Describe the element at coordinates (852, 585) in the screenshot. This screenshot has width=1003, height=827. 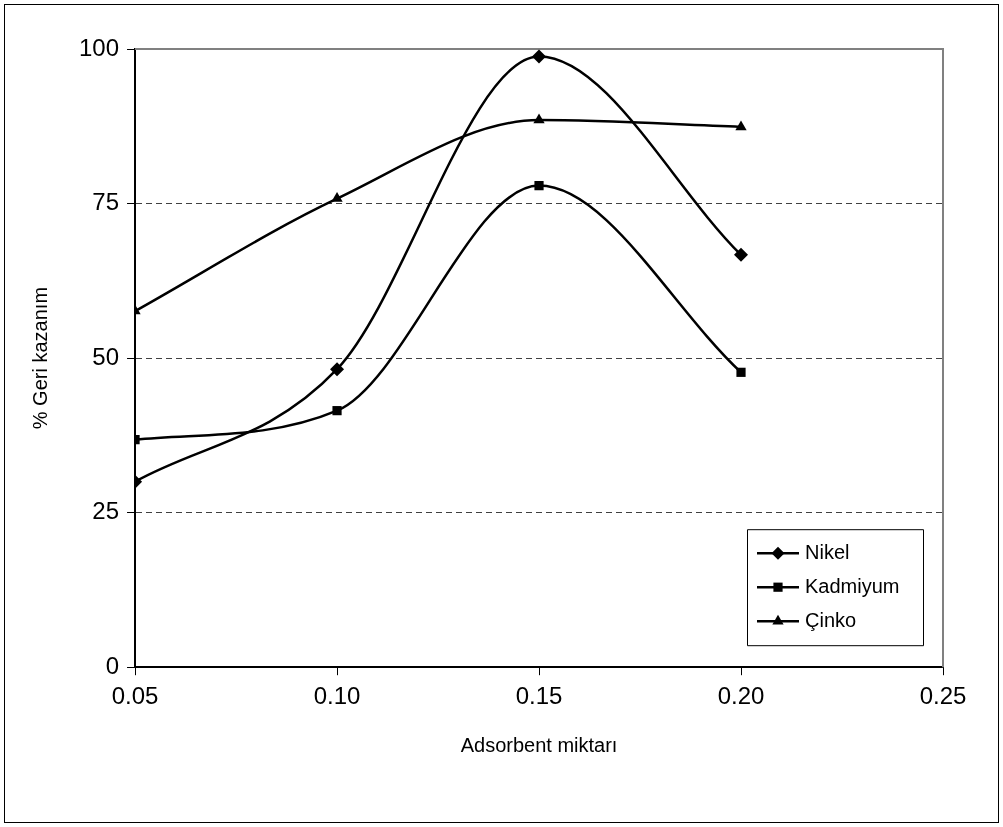
I see `legend-label: Kadmiyum` at that location.